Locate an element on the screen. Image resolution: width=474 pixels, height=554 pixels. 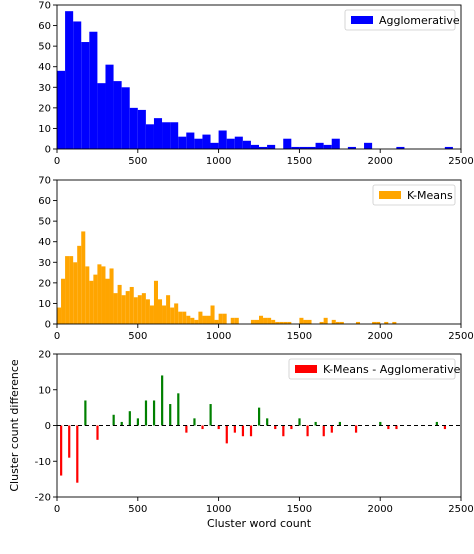
x-tick-label: 1500 is located at coordinates (299, 336).